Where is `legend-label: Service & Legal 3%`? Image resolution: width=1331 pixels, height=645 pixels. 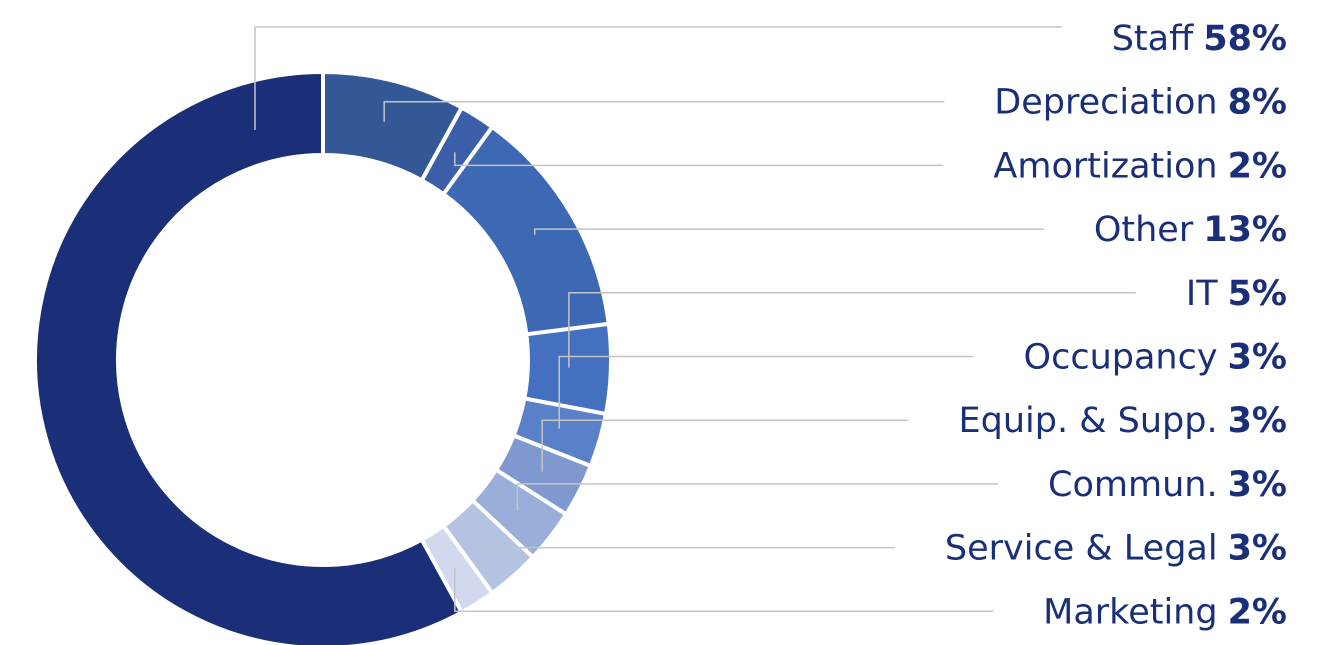
legend-label: Service & Legal 3% is located at coordinates (1116, 549).